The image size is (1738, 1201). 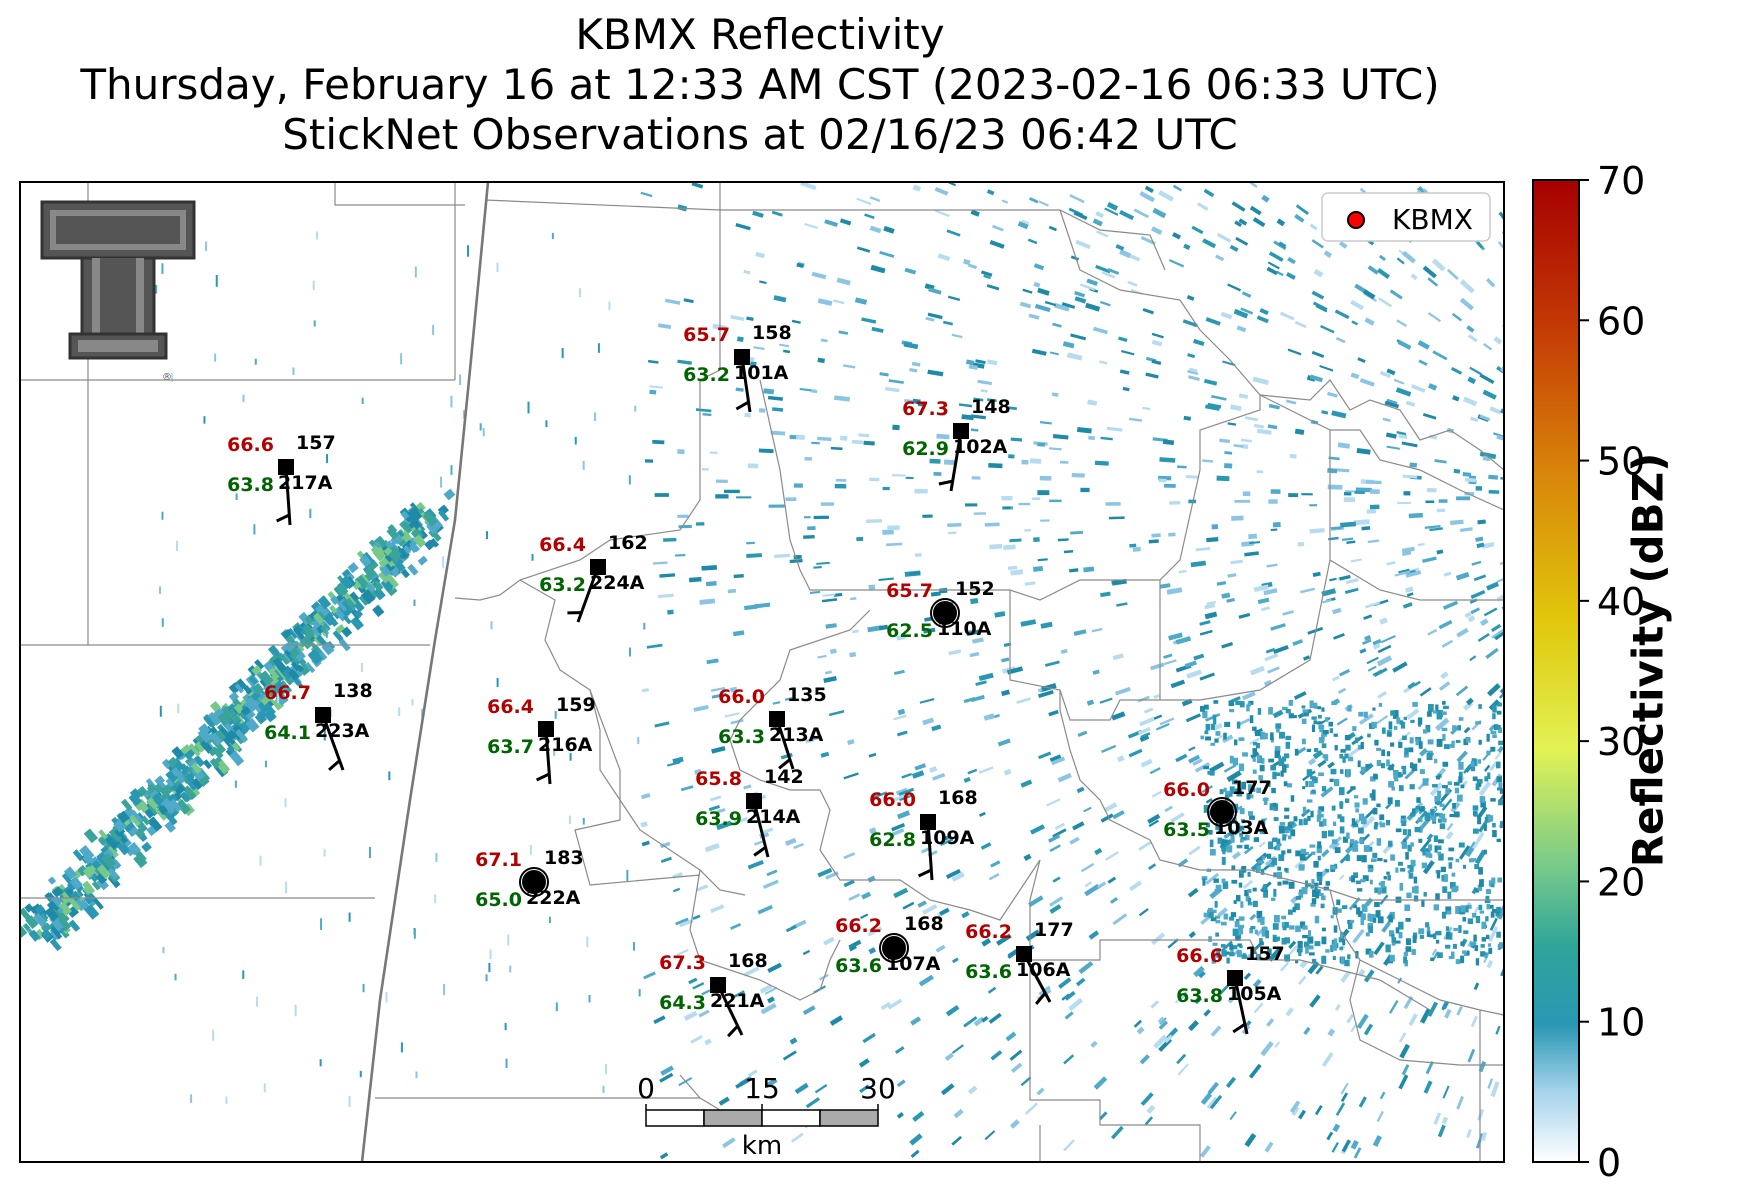 What do you see at coordinates (784, 777) in the screenshot?
I see `station-number: 142` at bounding box center [784, 777].